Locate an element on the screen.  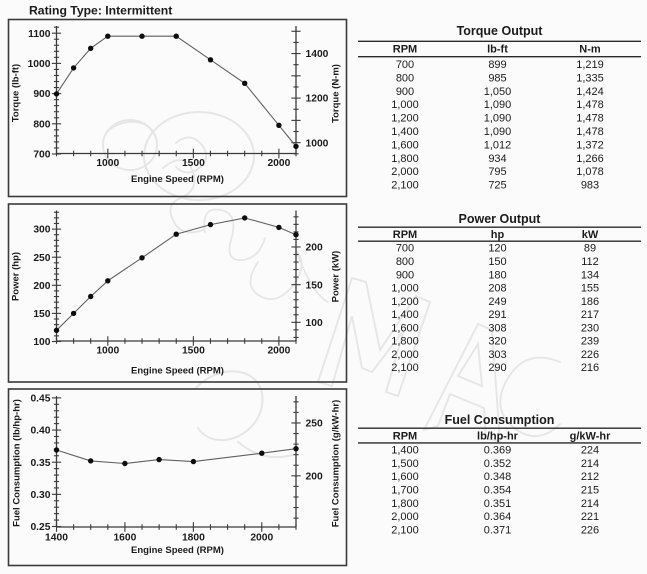
svg-text: 180 is located at coordinates (497, 275).